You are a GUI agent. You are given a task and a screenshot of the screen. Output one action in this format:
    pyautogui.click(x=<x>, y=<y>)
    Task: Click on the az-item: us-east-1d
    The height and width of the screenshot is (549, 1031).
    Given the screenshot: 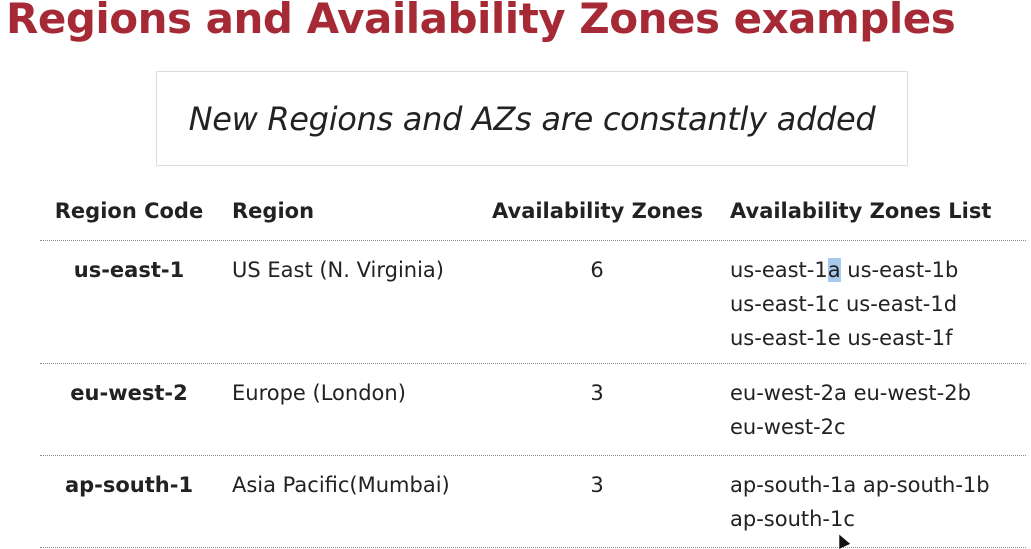 What is the action you would take?
    pyautogui.click(x=901, y=304)
    